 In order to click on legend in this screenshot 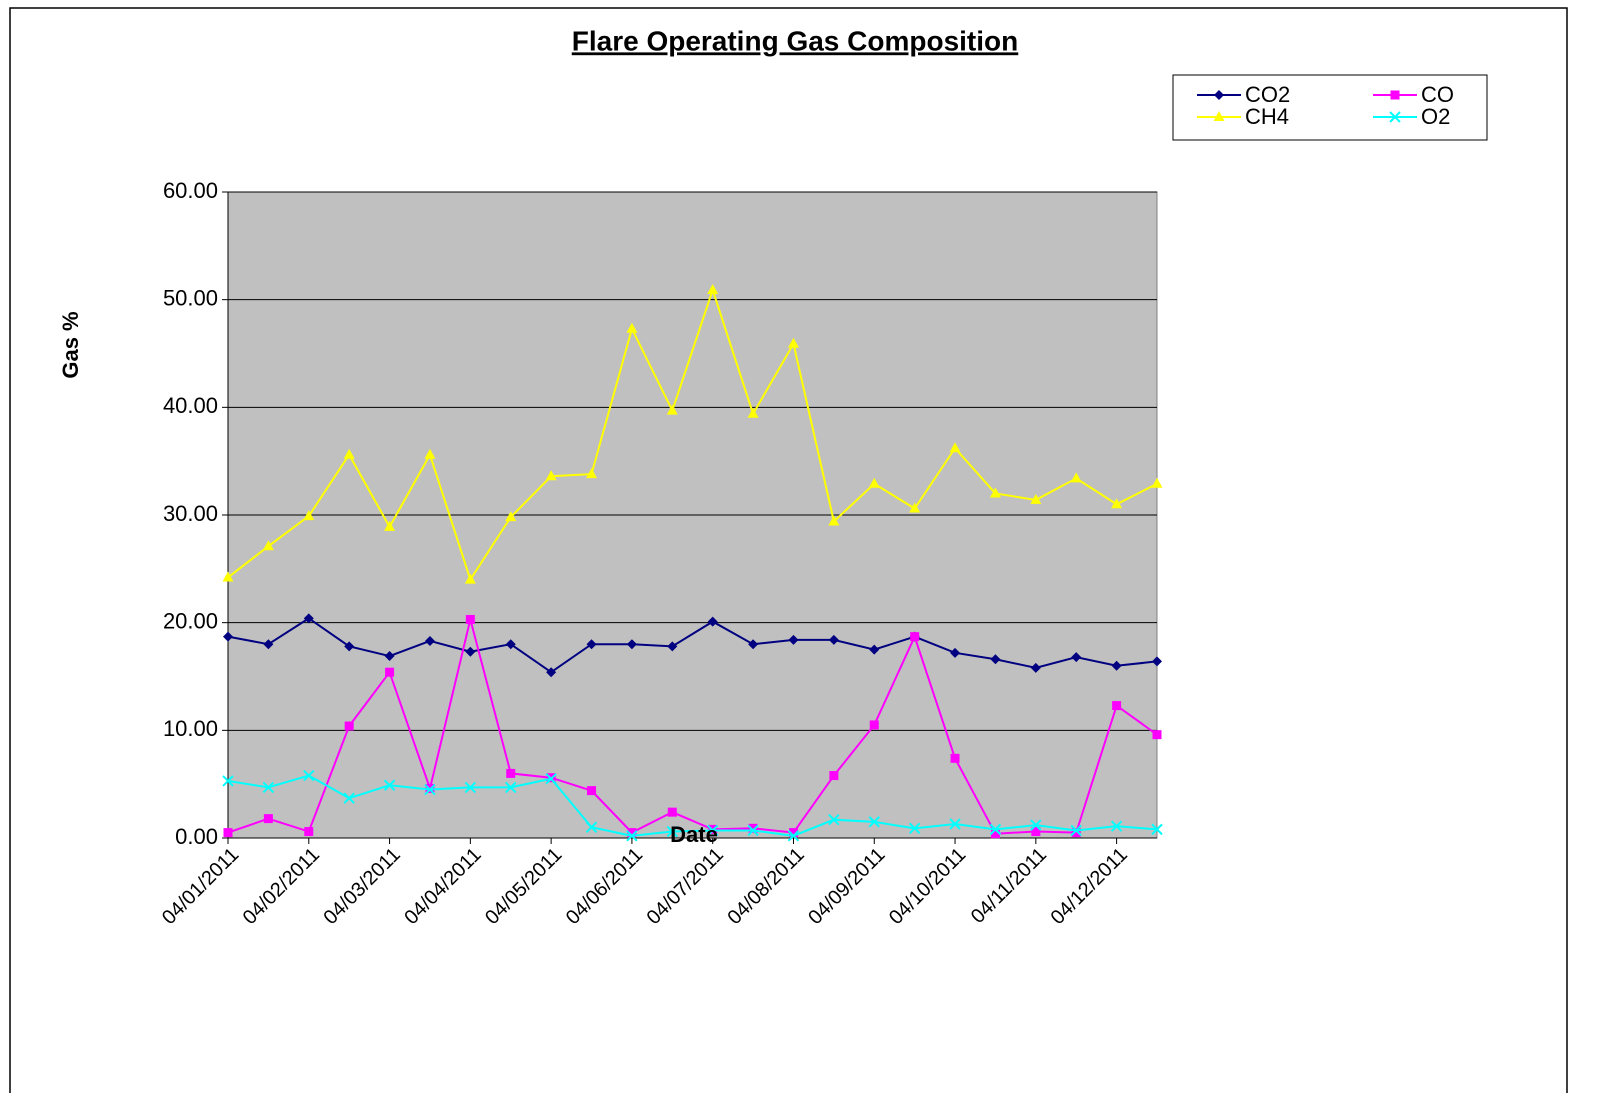, I will do `click(1330, 107)`.